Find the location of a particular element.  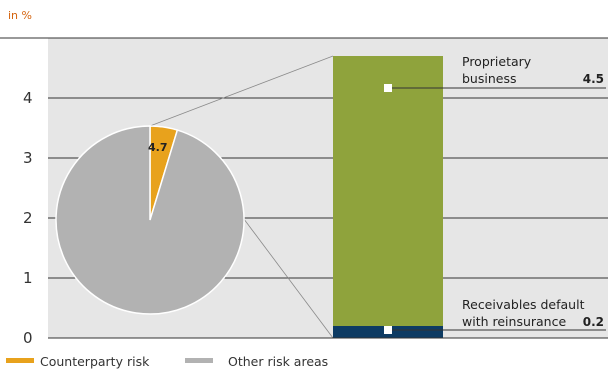

y-tick-label: 4 is located at coordinates (28, 98).